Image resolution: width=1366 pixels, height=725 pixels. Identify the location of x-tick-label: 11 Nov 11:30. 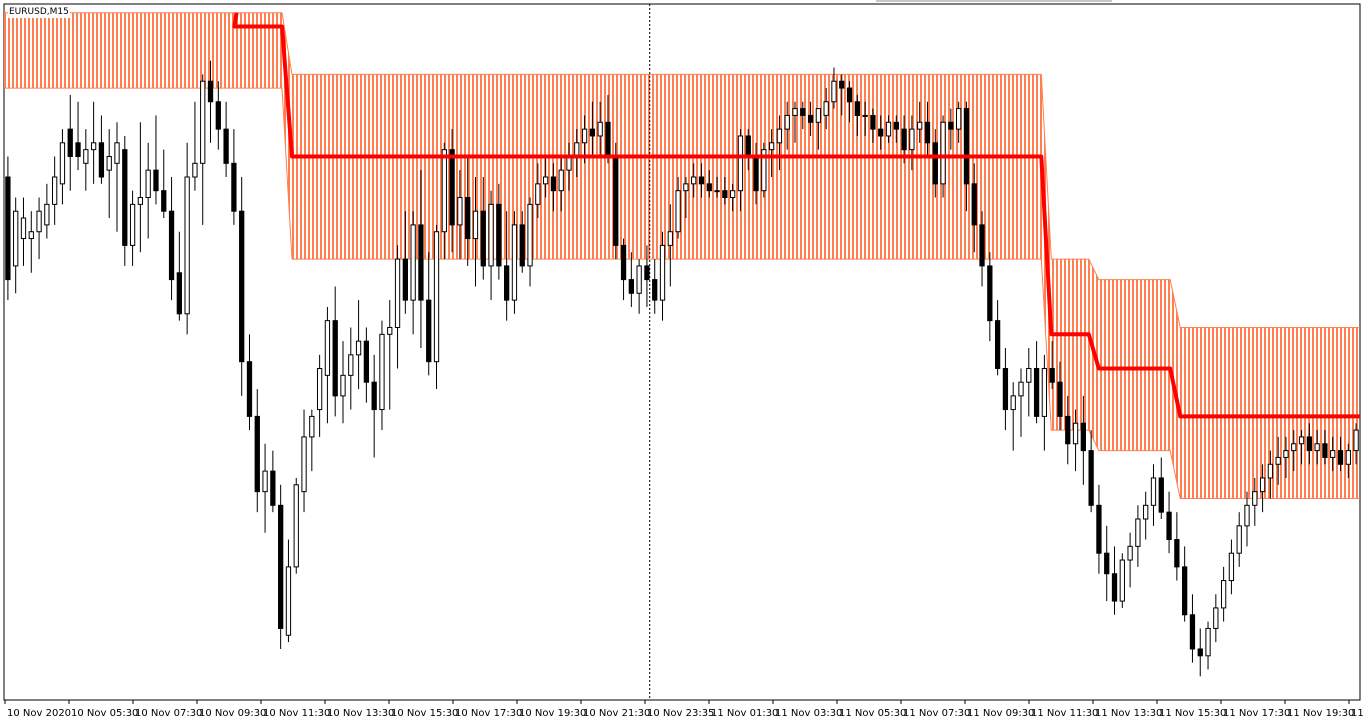
(1064, 713).